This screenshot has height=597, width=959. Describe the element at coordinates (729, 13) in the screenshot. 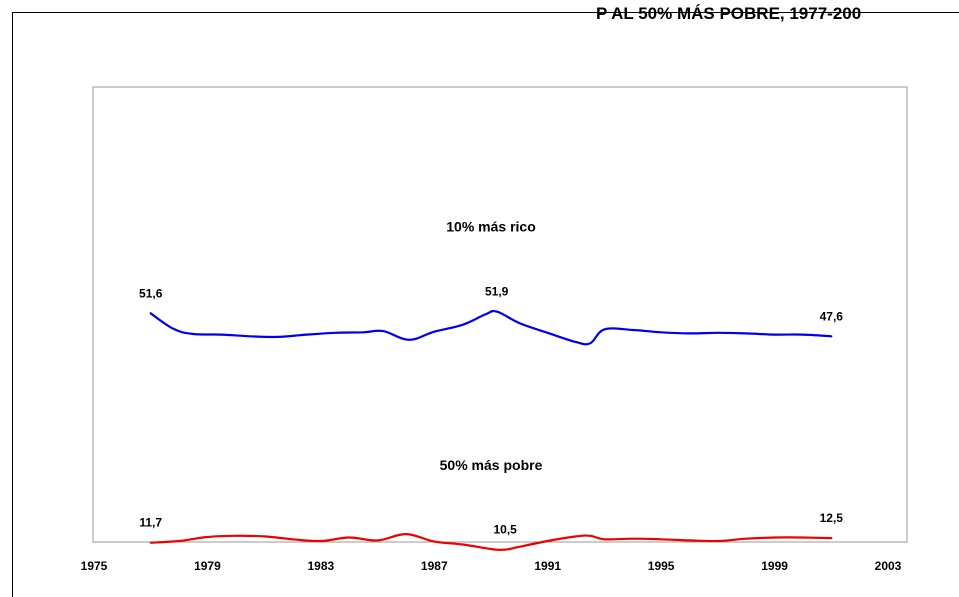

I see `chart-title: P AL 50% MÁS POBRE, 1977-200` at that location.